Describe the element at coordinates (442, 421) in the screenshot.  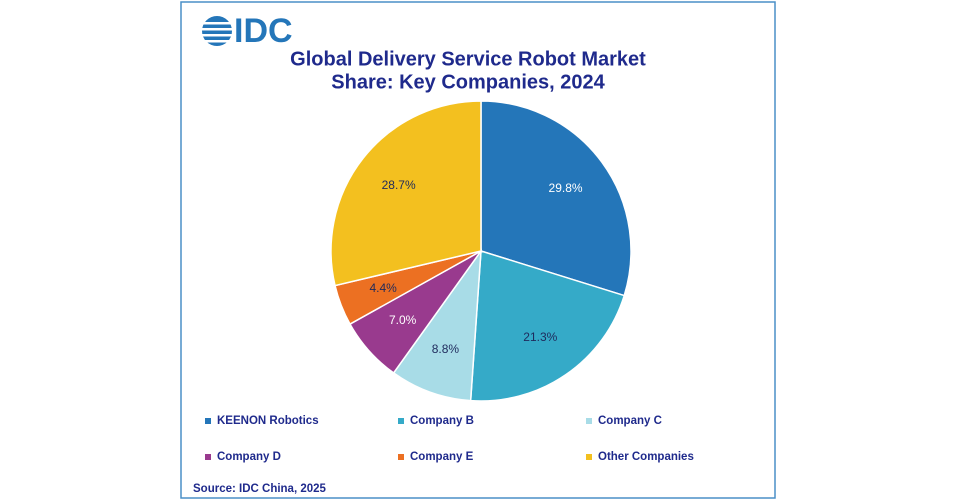
I see `legend-label: Company B` at that location.